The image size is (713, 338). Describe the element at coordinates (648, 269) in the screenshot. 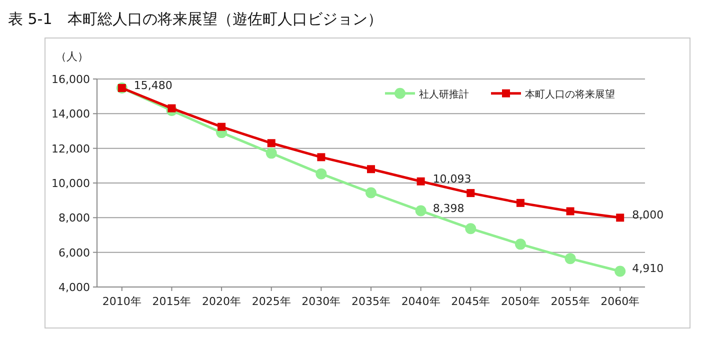

I see `data-label: 4,910` at that location.